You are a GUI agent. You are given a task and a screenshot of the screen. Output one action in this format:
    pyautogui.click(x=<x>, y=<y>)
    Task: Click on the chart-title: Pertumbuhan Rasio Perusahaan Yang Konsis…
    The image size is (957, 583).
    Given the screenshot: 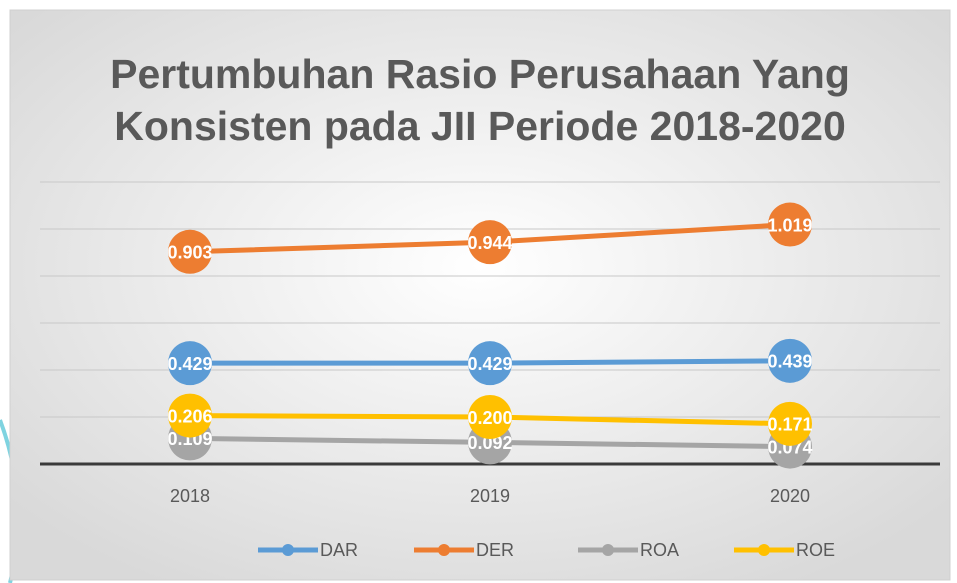 What is the action you would take?
    pyautogui.click(x=480, y=100)
    